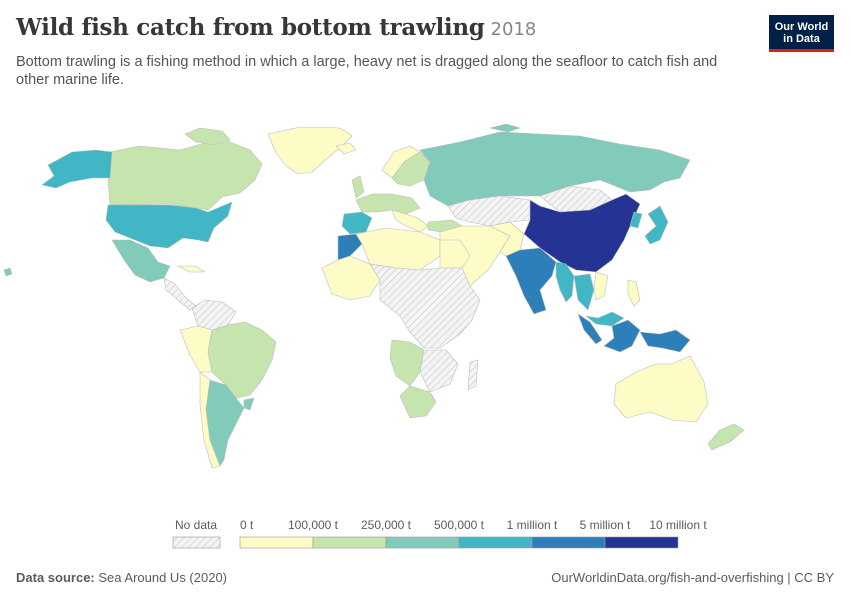 The height and width of the screenshot is (600, 850). I want to click on malaysia, so click(605, 319).